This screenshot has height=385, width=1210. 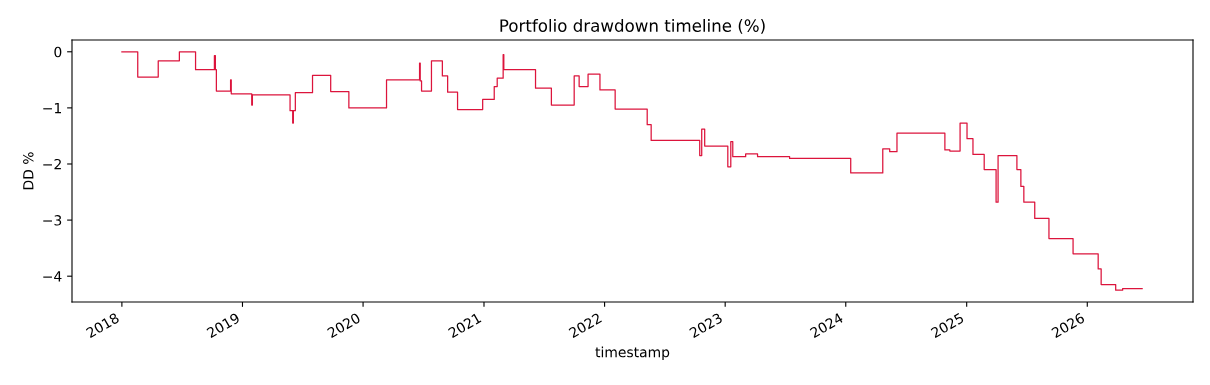 What do you see at coordinates (52, 164) in the screenshot?
I see `y-tick-label: −2` at bounding box center [52, 164].